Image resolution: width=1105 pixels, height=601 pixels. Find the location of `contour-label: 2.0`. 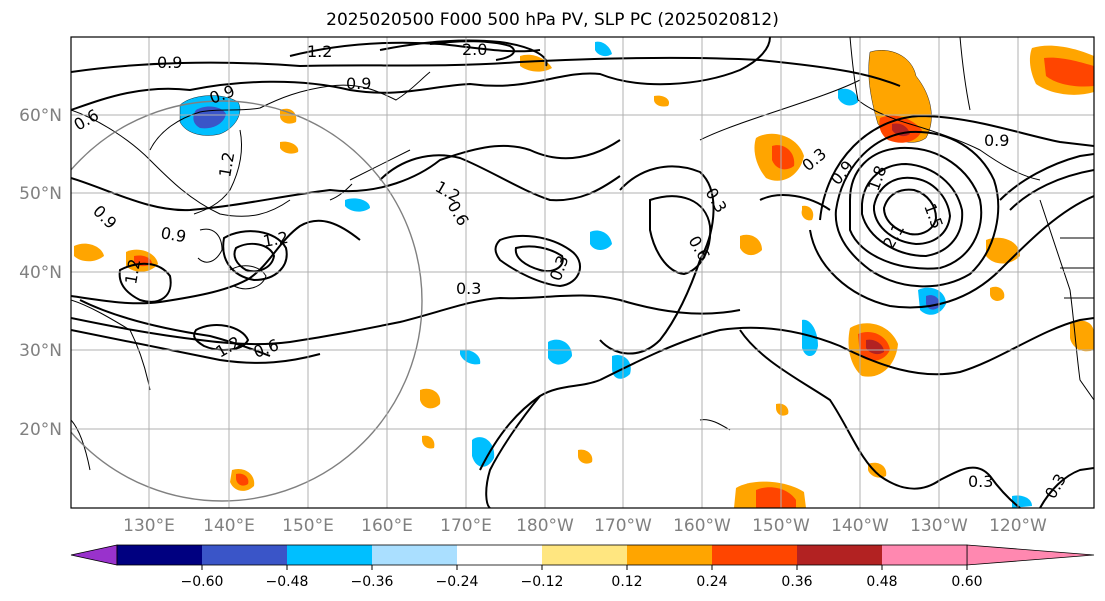

contour-label: 2.0 is located at coordinates (474, 49).